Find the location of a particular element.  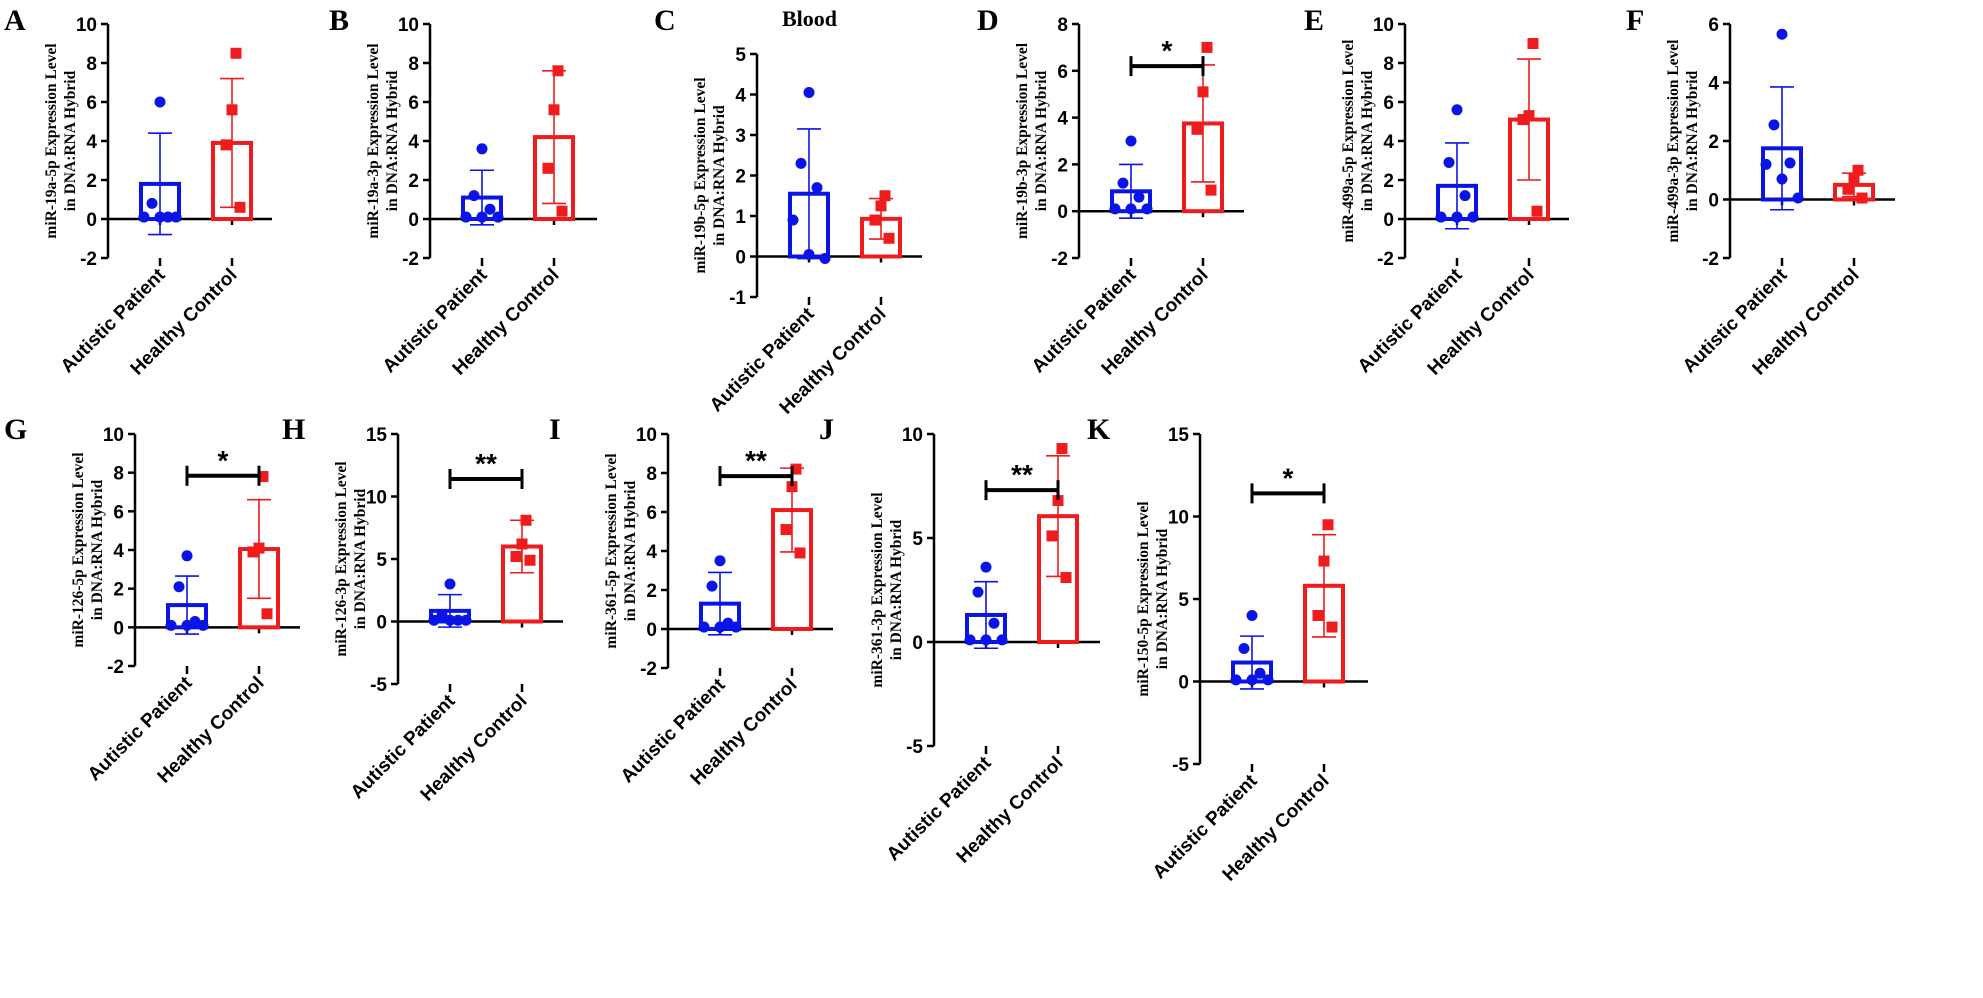

panel-title: Blood is located at coordinates (809, 18).